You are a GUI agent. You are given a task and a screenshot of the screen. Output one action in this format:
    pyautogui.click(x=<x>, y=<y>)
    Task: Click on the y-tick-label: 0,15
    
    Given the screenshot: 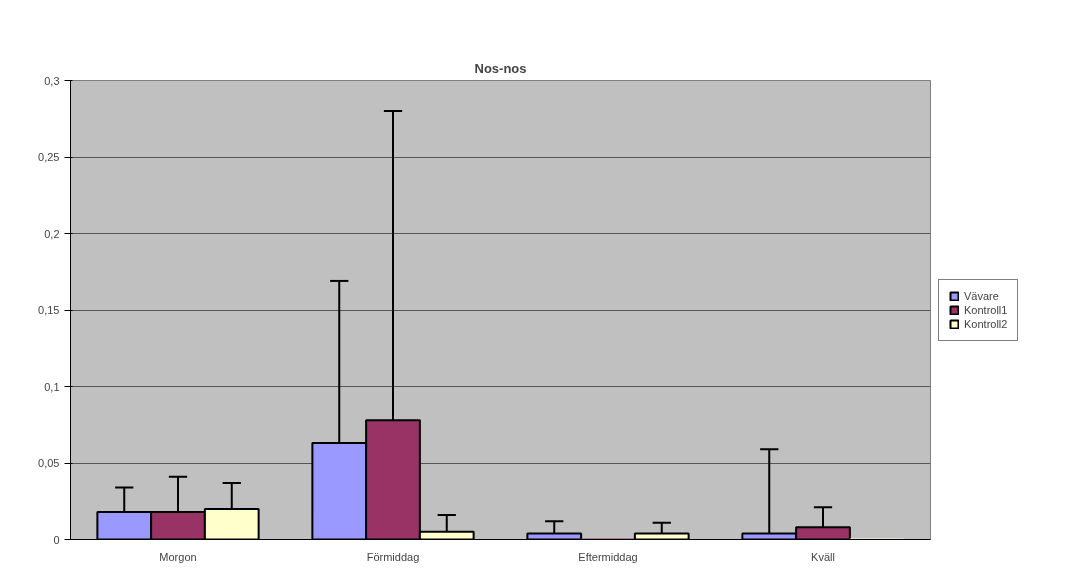 What is the action you would take?
    pyautogui.click(x=49, y=310)
    